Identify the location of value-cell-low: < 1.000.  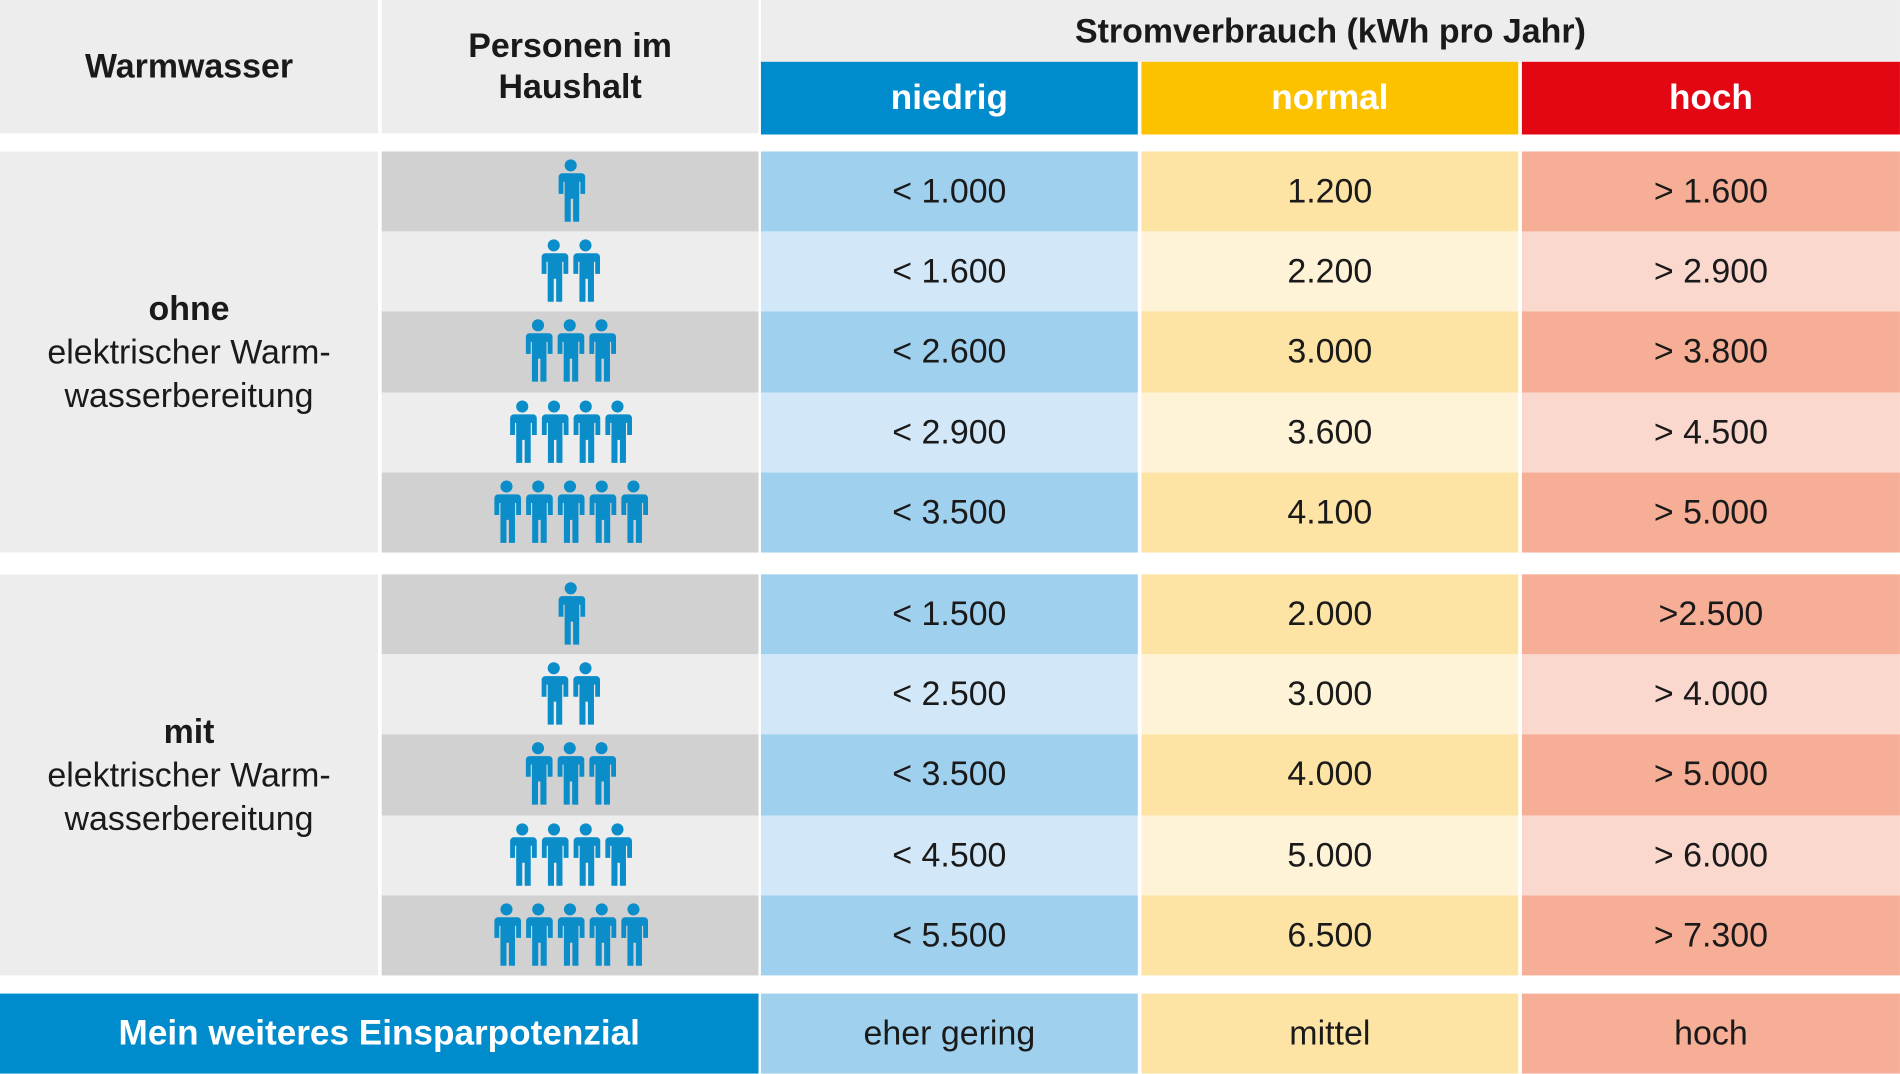
(949, 191).